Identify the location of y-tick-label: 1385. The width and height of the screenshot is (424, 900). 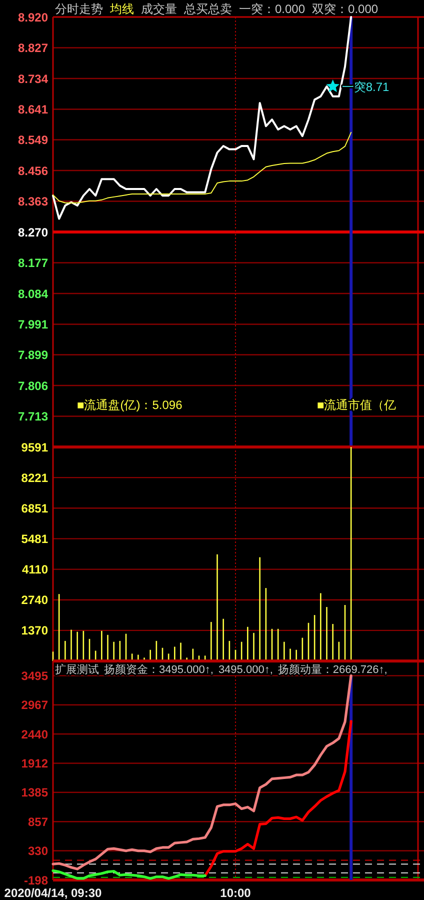
(34, 793).